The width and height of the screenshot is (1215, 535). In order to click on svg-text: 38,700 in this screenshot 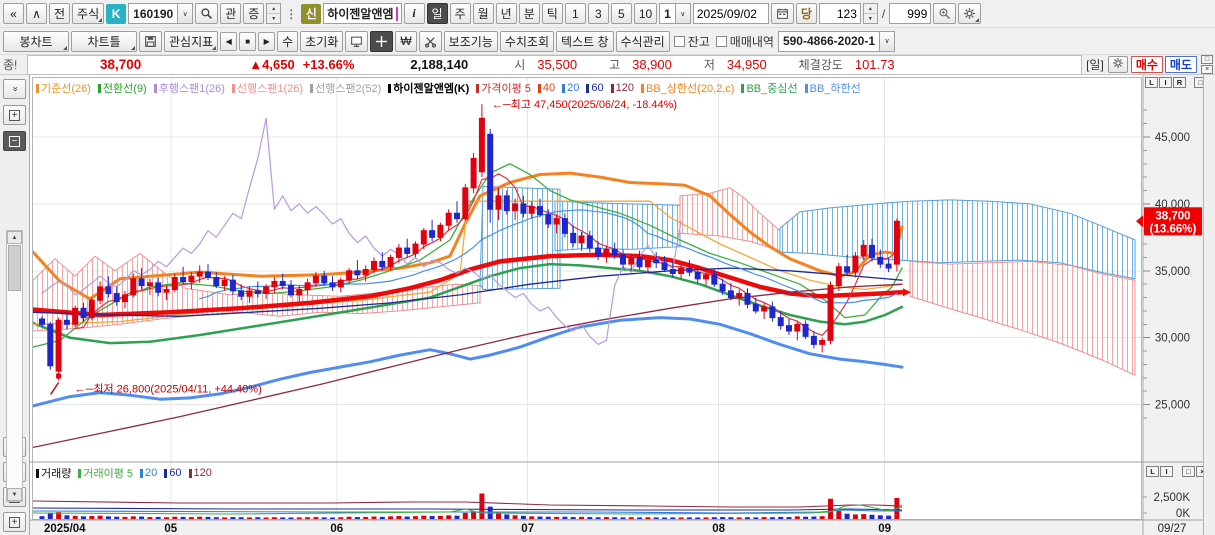, I will do `click(1172, 216)`.